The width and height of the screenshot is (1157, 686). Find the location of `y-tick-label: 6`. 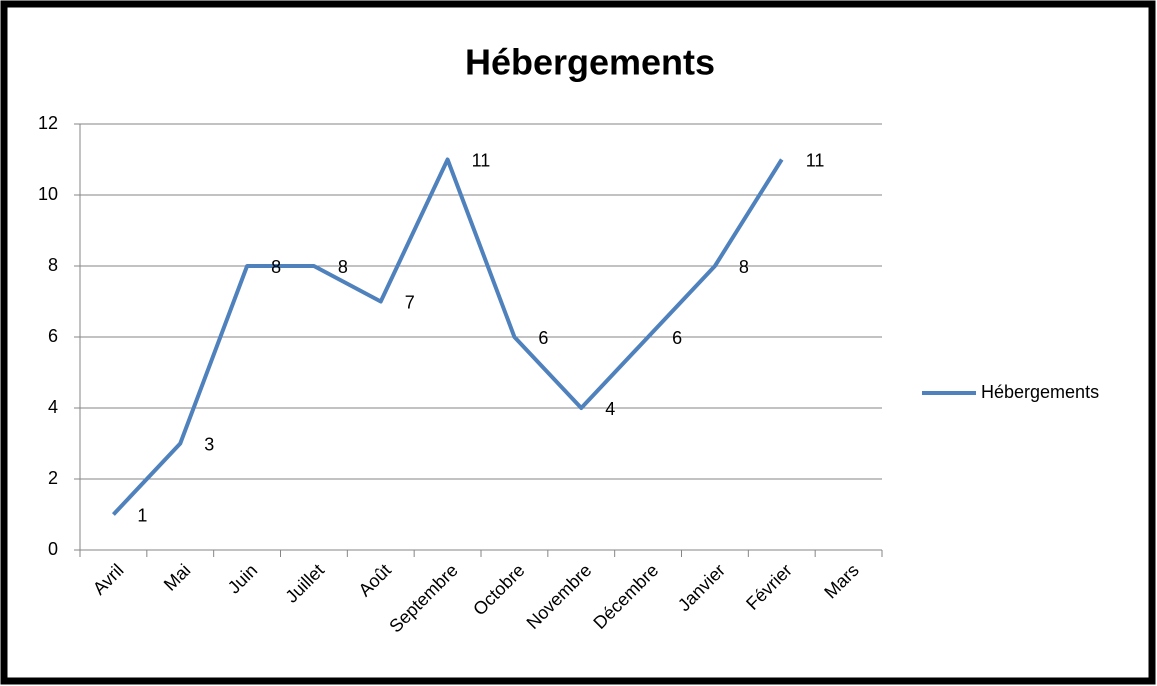

y-tick-label: 6 is located at coordinates (53, 336).